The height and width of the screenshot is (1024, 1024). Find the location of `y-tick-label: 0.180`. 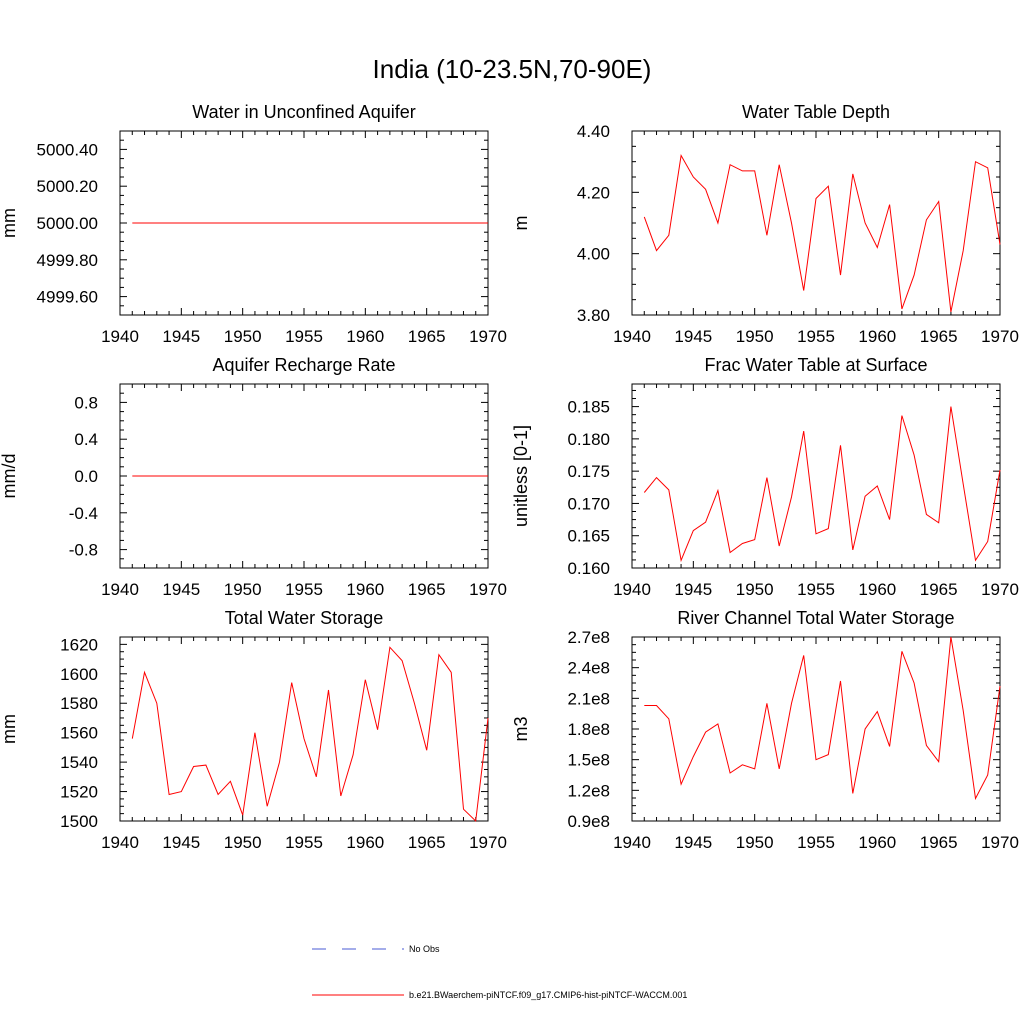

y-tick-label: 0.180 is located at coordinates (588, 439).